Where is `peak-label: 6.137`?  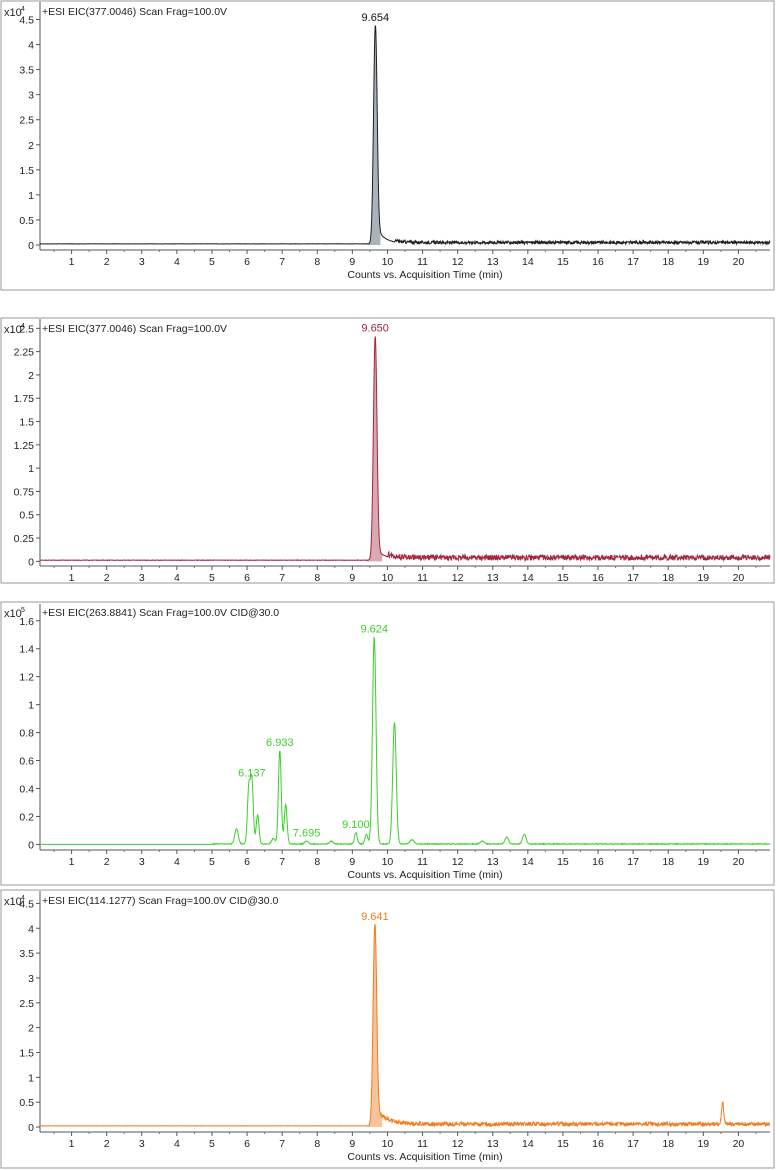
peak-label: 6.137 is located at coordinates (252, 774).